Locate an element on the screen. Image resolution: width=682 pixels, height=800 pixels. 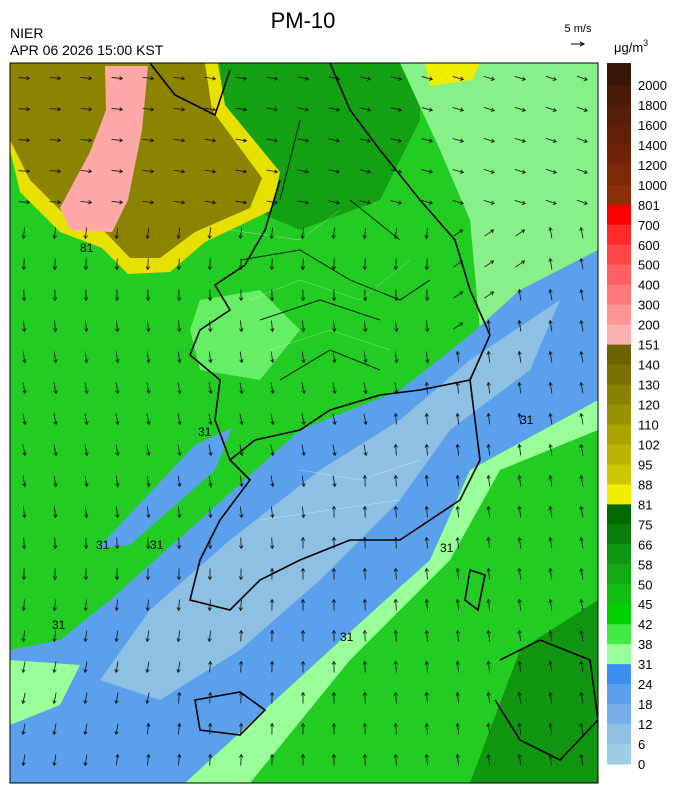
colorbar-label: 12 is located at coordinates (645, 724).